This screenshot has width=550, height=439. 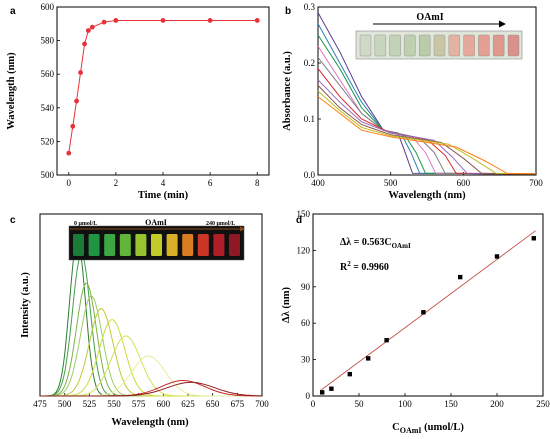 I want to click on panel-a-ytick-label: 500, so click(x=48, y=175).